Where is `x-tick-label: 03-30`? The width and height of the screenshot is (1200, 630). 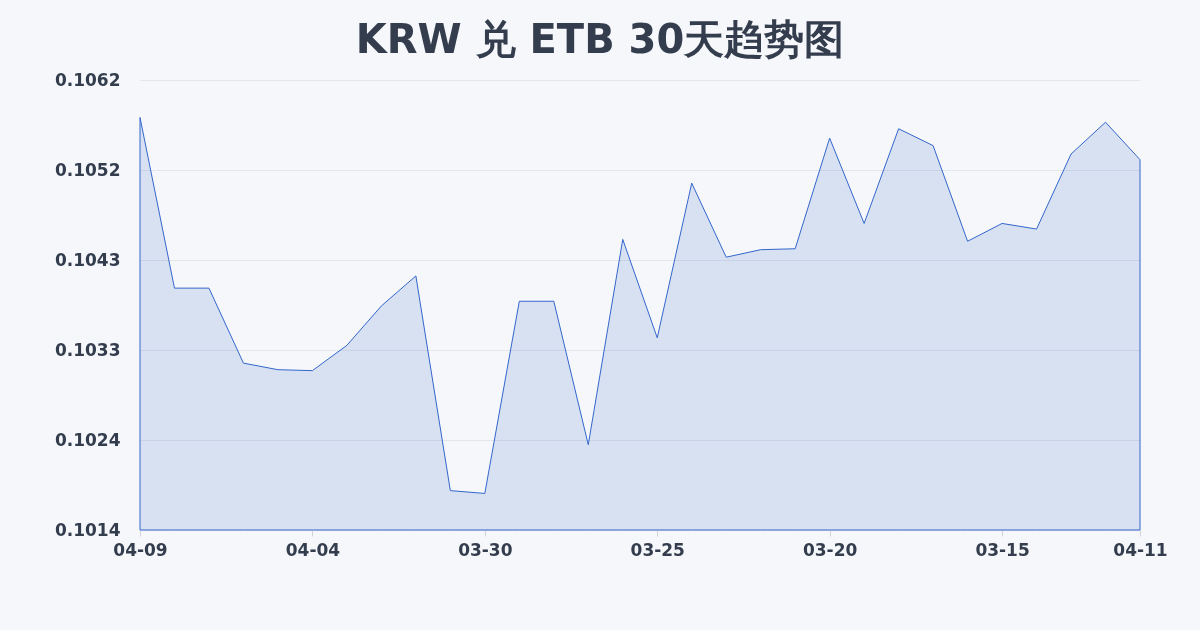
x-tick-label: 03-30 is located at coordinates (485, 549).